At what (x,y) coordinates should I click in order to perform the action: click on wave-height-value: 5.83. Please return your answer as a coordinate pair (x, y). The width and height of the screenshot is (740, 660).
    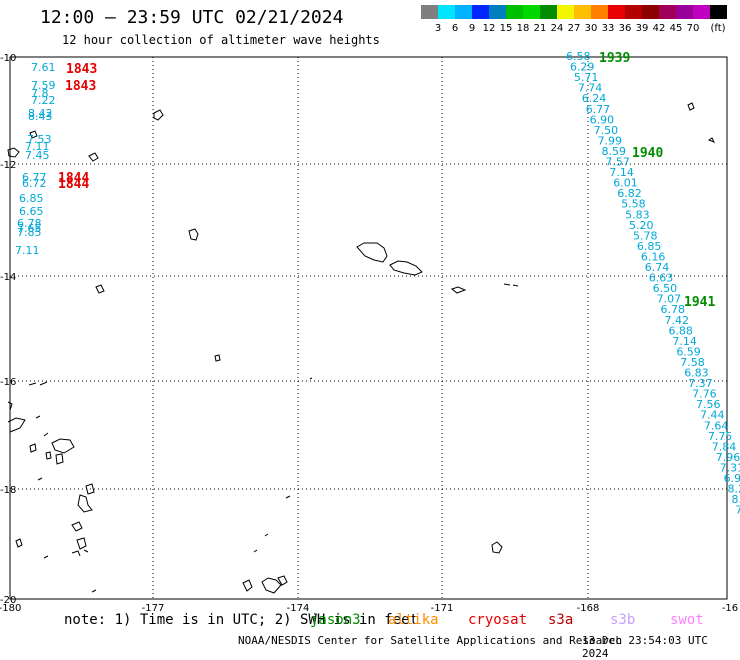
    Looking at the image, I should click on (637, 214).